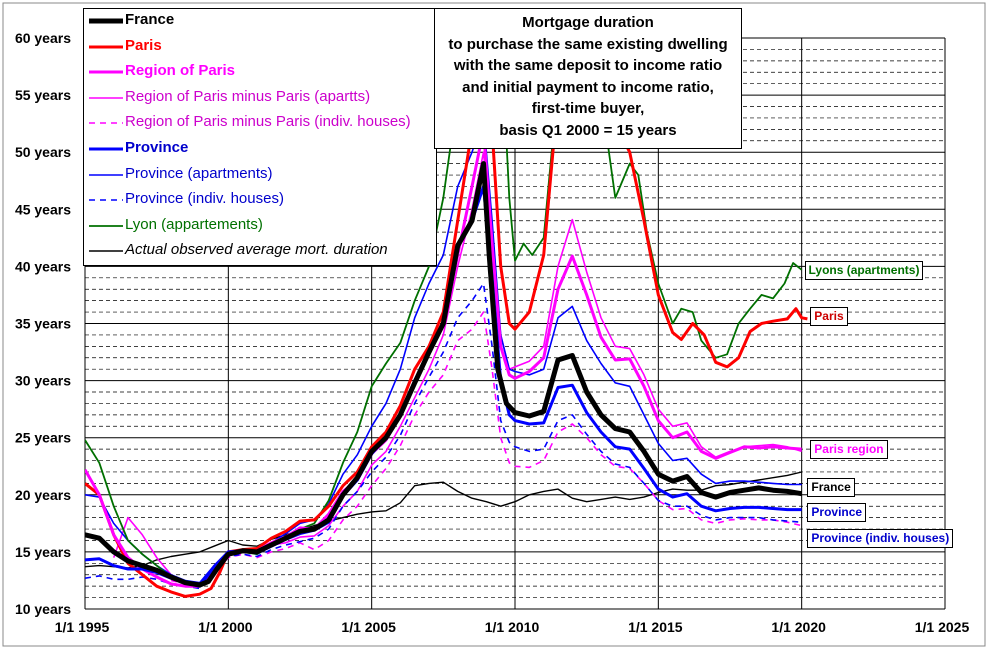  What do you see at coordinates (157, 147) in the screenshot?
I see `legend-label: Province` at bounding box center [157, 147].